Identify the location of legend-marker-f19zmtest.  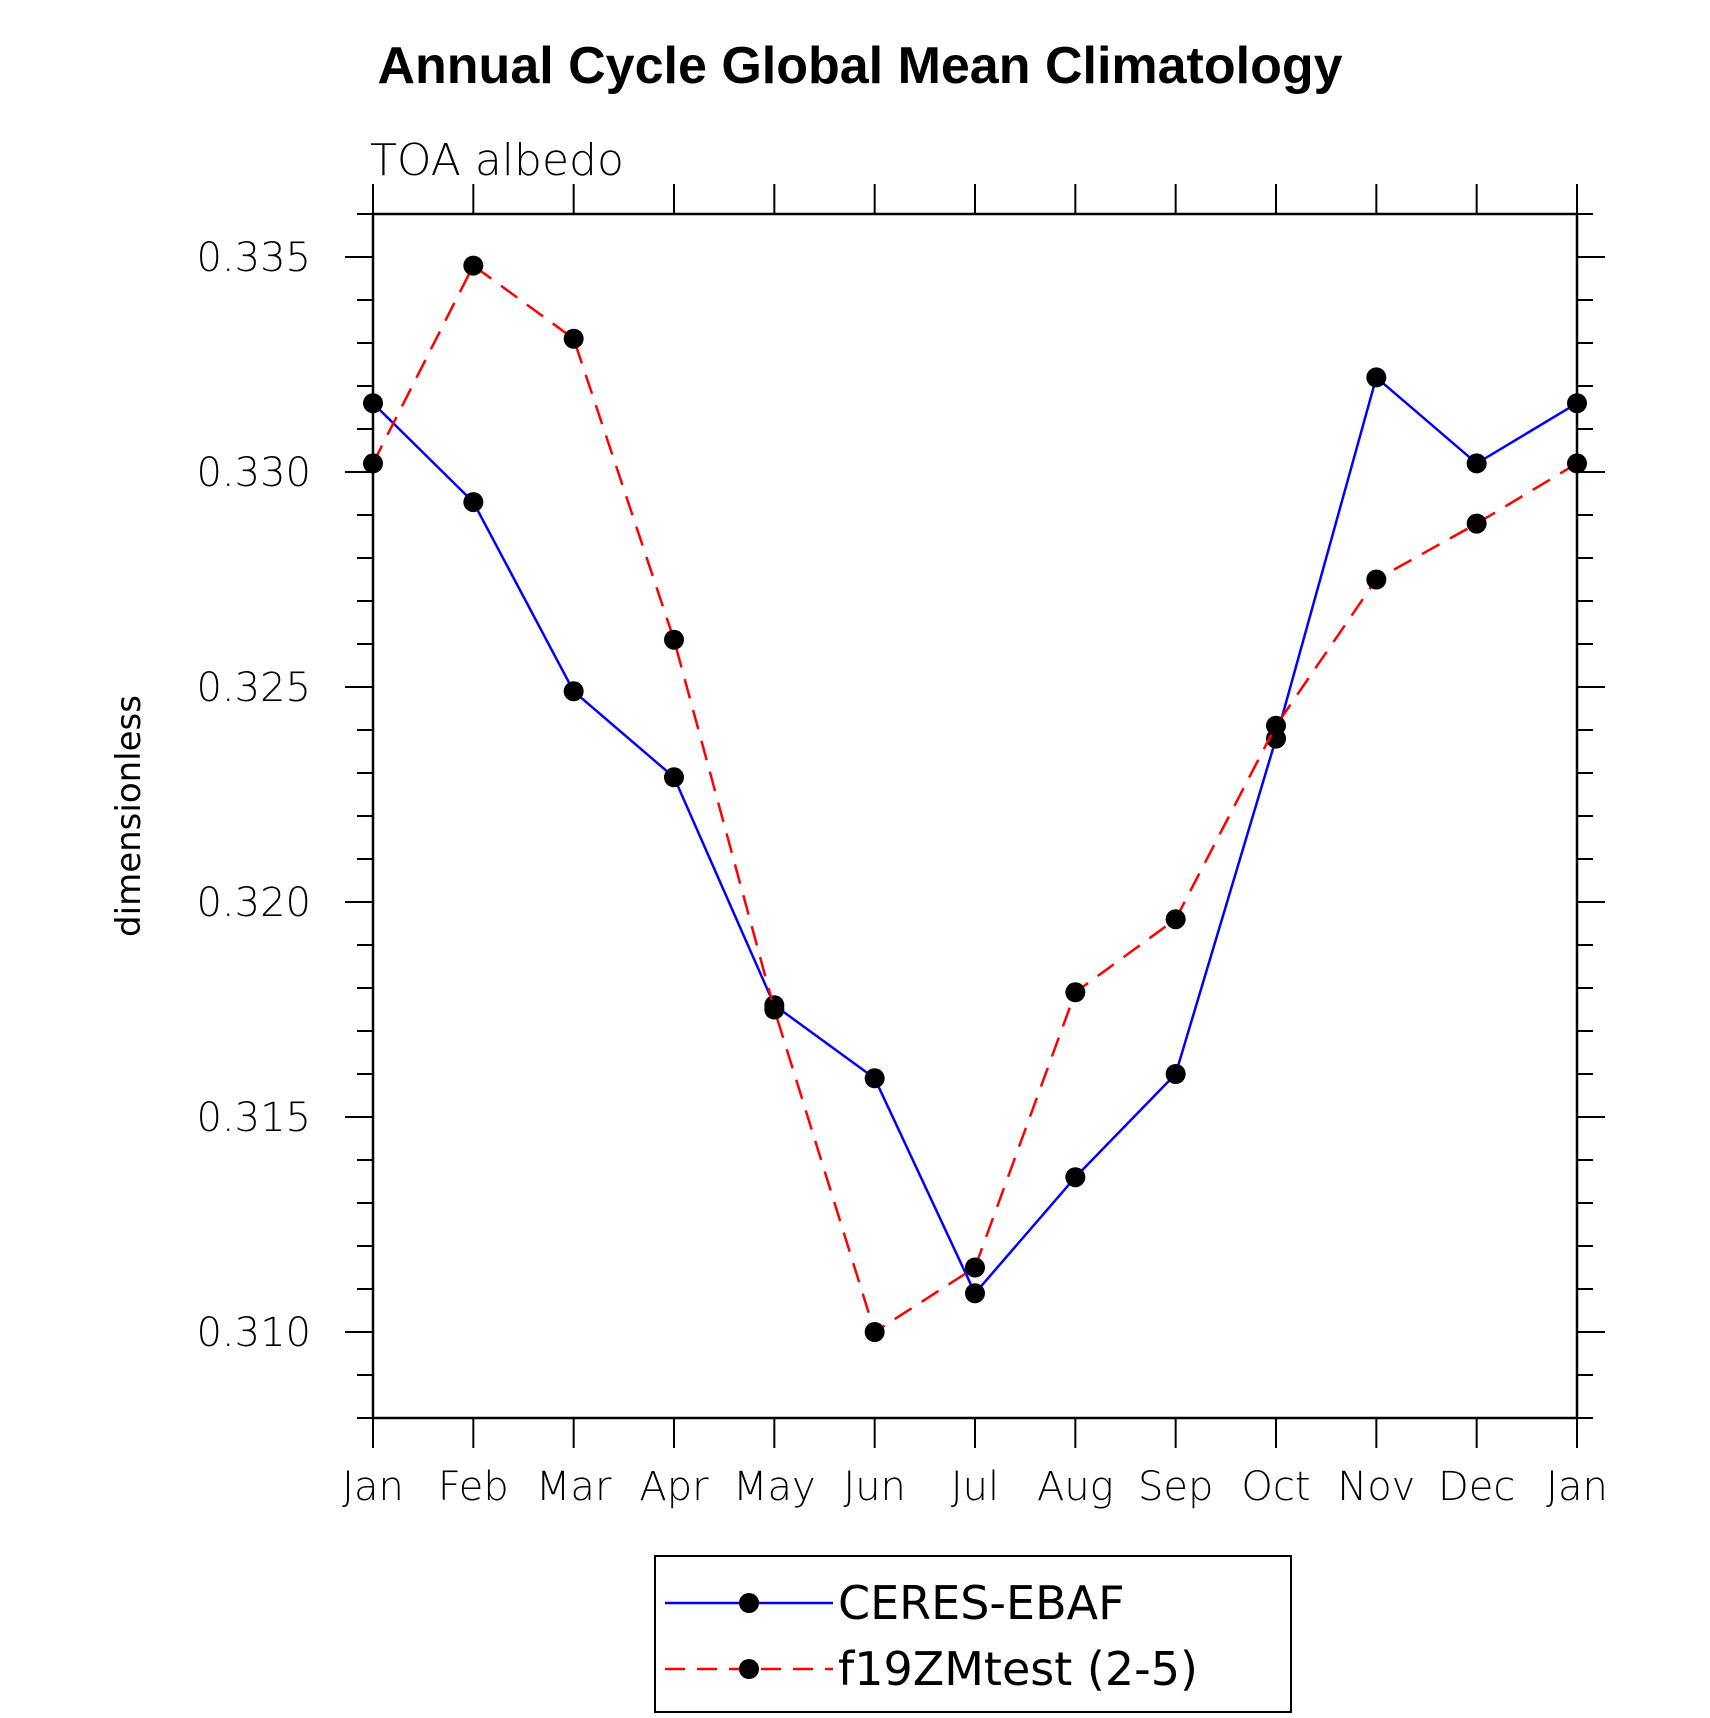
(749, 1669).